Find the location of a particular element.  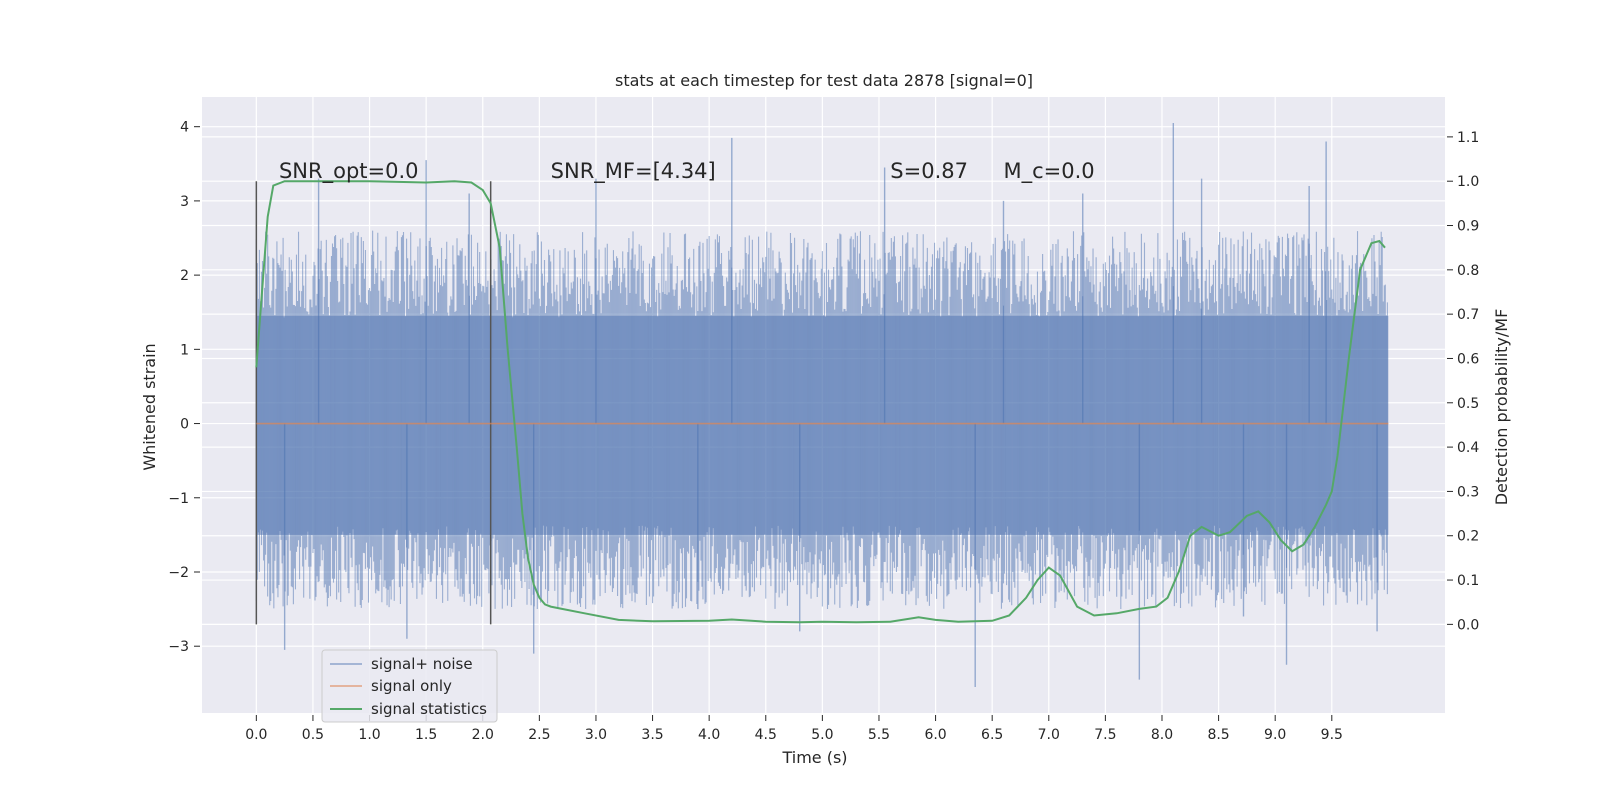

x-tick-label: 5.0 is located at coordinates (822, 735).